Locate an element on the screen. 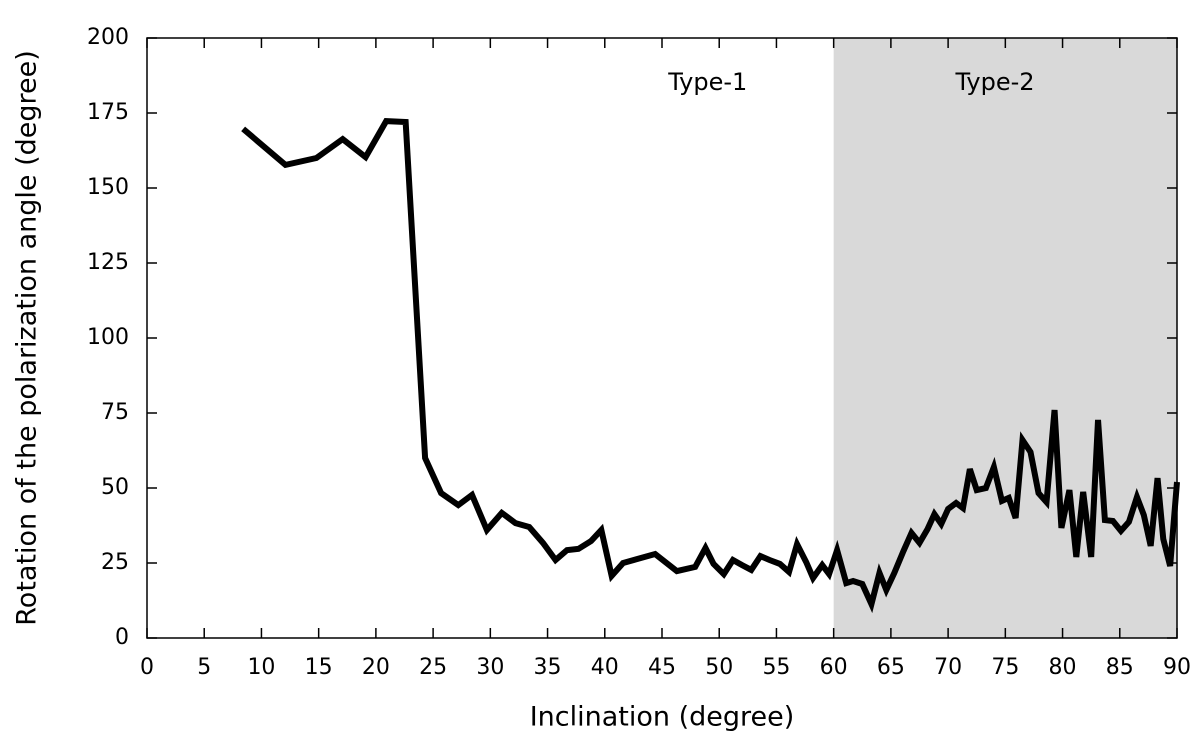  x-tick-label: 30 is located at coordinates (490, 667).